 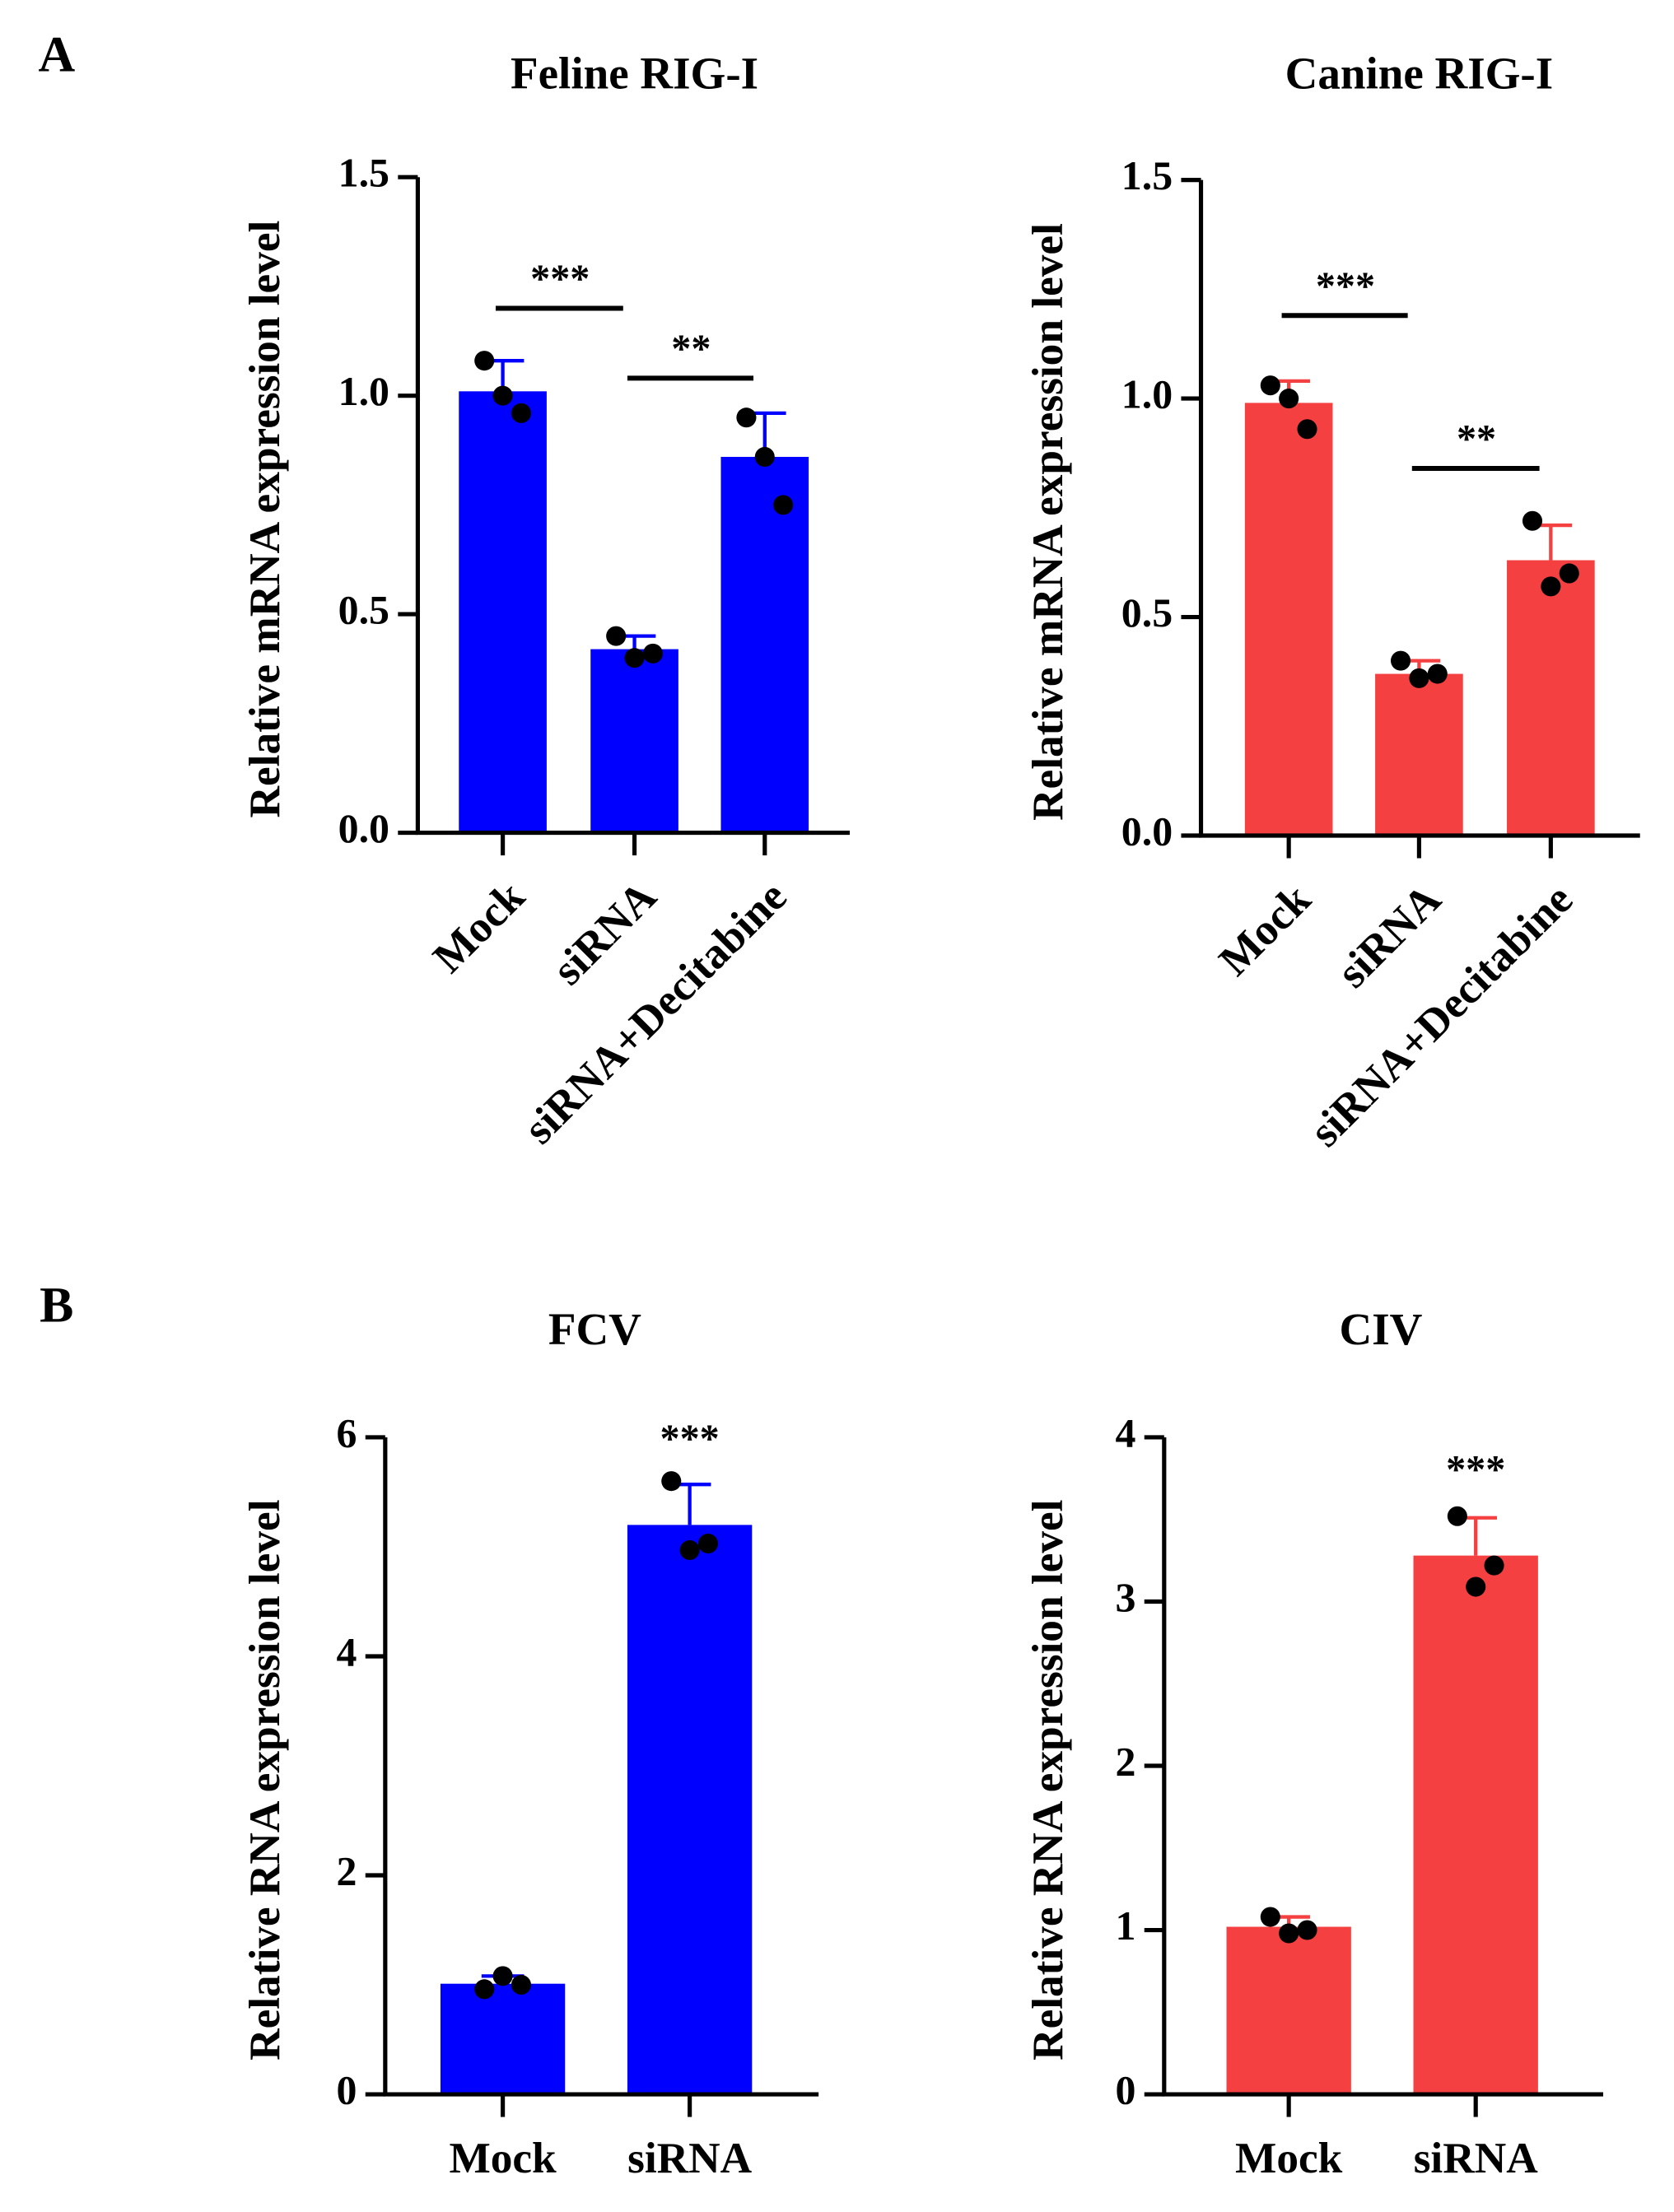 I want to click on chart-title: FCV, so click(x=594, y=1329).